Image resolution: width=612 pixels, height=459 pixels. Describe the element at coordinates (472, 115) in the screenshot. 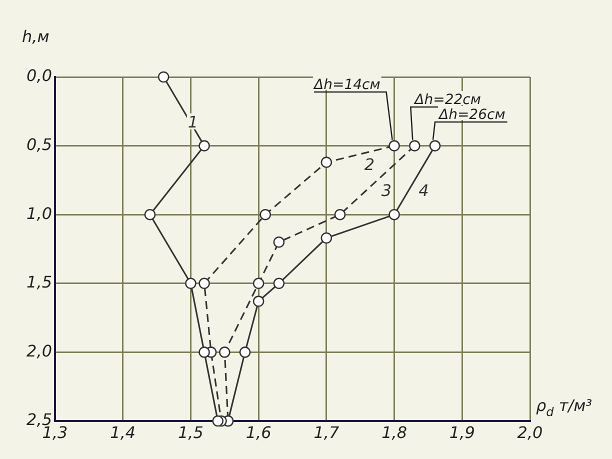

I see `annotation: Δh=26см` at that location.